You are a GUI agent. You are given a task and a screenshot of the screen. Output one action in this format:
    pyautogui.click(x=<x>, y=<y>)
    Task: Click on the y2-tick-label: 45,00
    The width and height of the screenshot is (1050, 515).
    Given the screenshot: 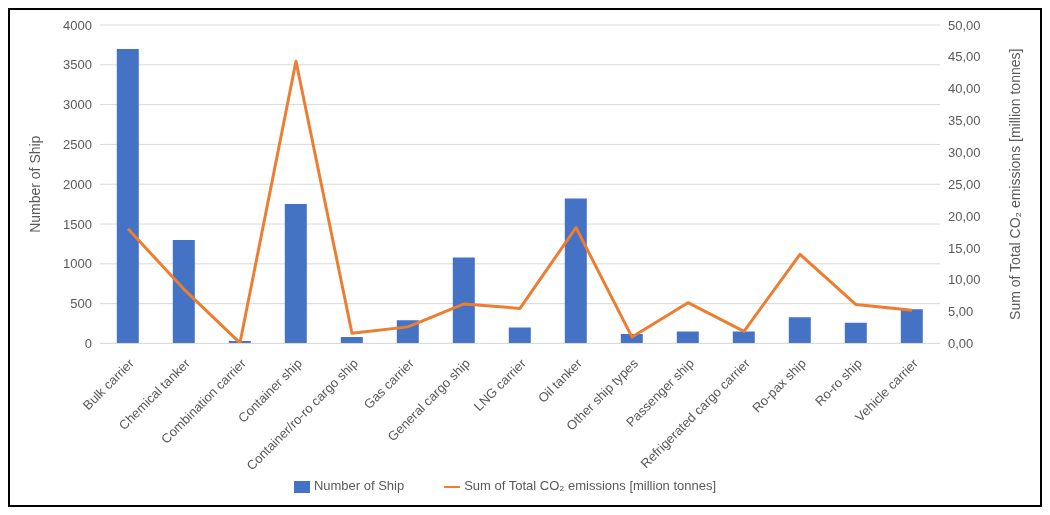 What is the action you would take?
    pyautogui.click(x=964, y=57)
    